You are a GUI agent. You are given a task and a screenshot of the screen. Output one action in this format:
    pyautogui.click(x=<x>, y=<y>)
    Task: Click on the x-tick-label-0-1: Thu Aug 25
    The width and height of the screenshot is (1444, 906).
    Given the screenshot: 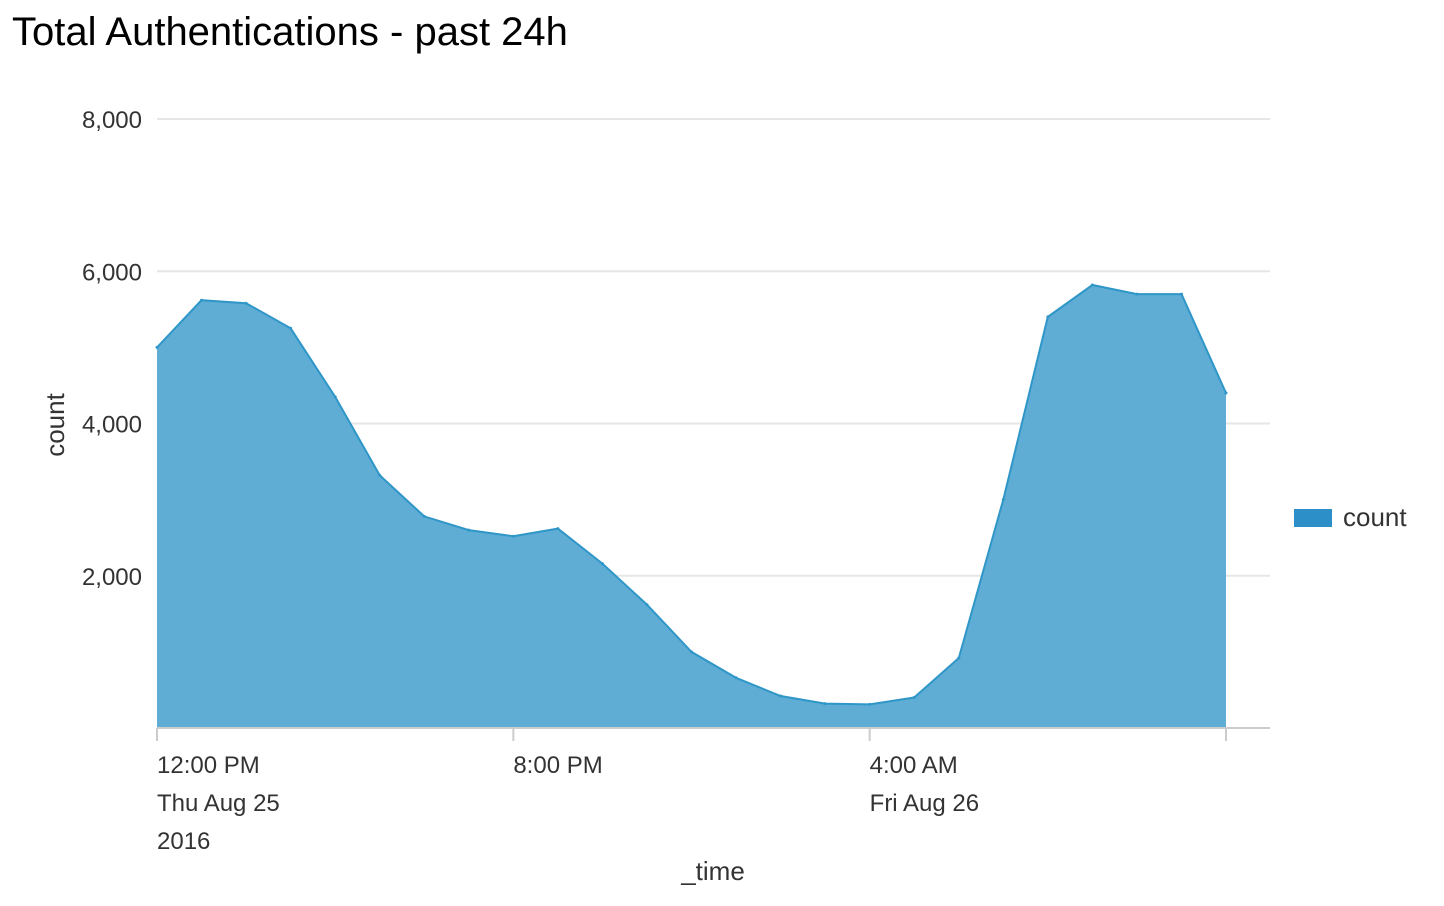 What is the action you would take?
    pyautogui.click(x=218, y=803)
    